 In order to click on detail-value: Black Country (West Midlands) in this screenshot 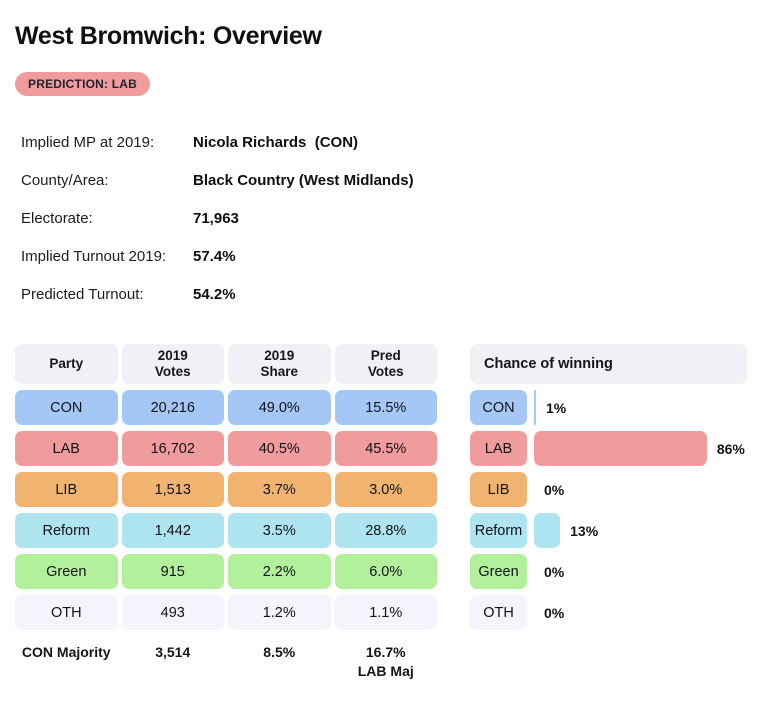, I will do `click(303, 180)`.